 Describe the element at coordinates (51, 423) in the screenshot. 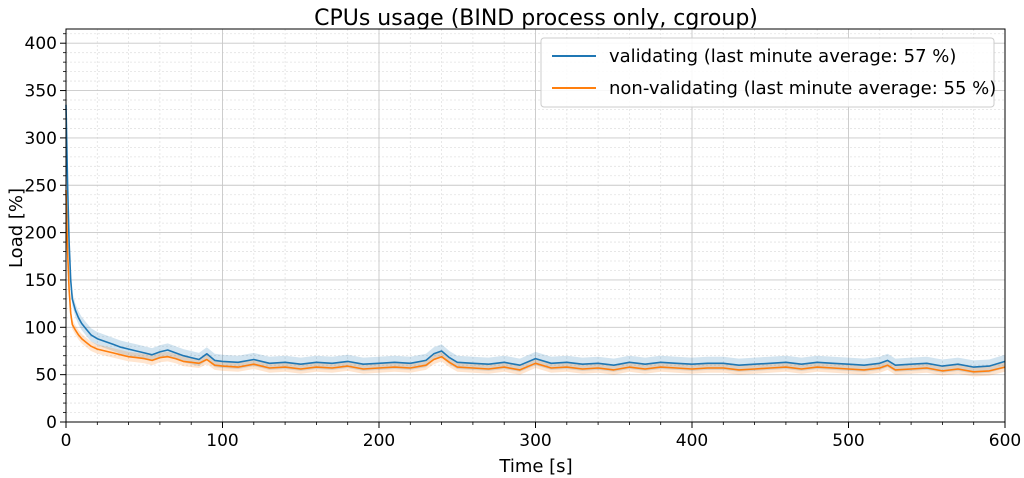

I see `y-tick-label: 0` at that location.